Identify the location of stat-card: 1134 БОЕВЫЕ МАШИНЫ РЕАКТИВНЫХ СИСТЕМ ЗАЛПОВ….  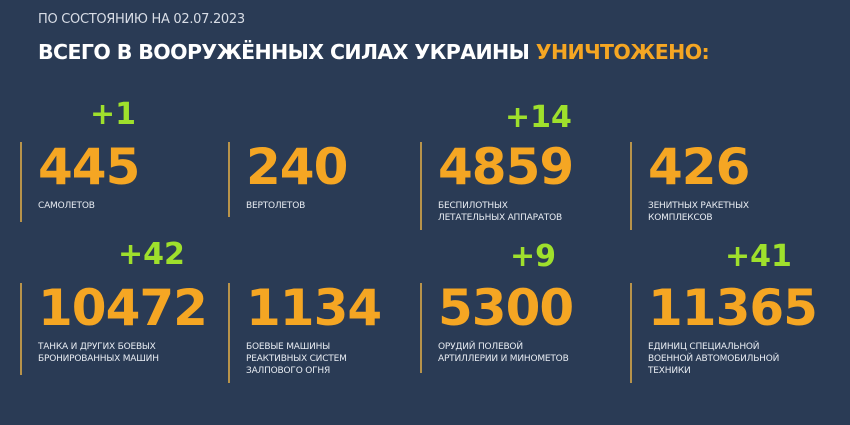
(305, 331).